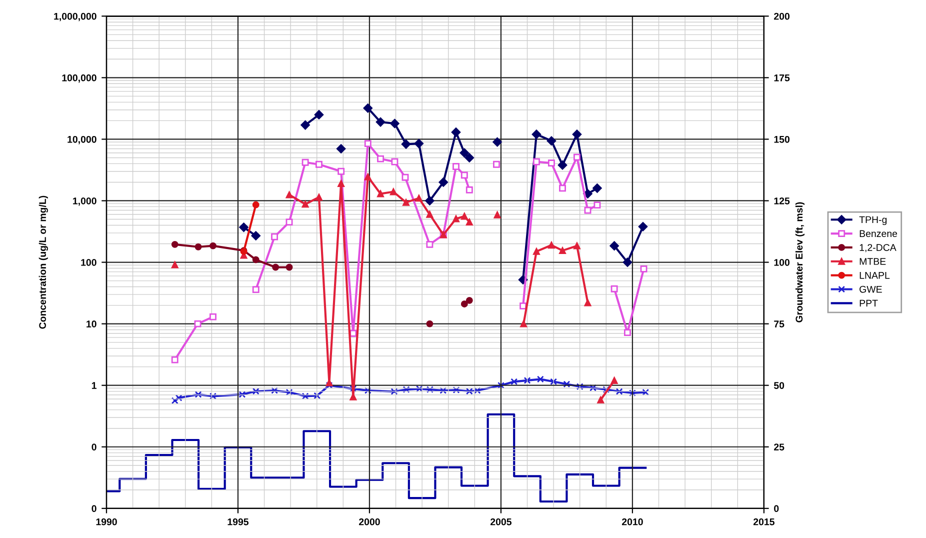 This screenshot has width=926, height=538. Describe the element at coordinates (779, 385) in the screenshot. I see `y2-tick-label: 50` at that location.